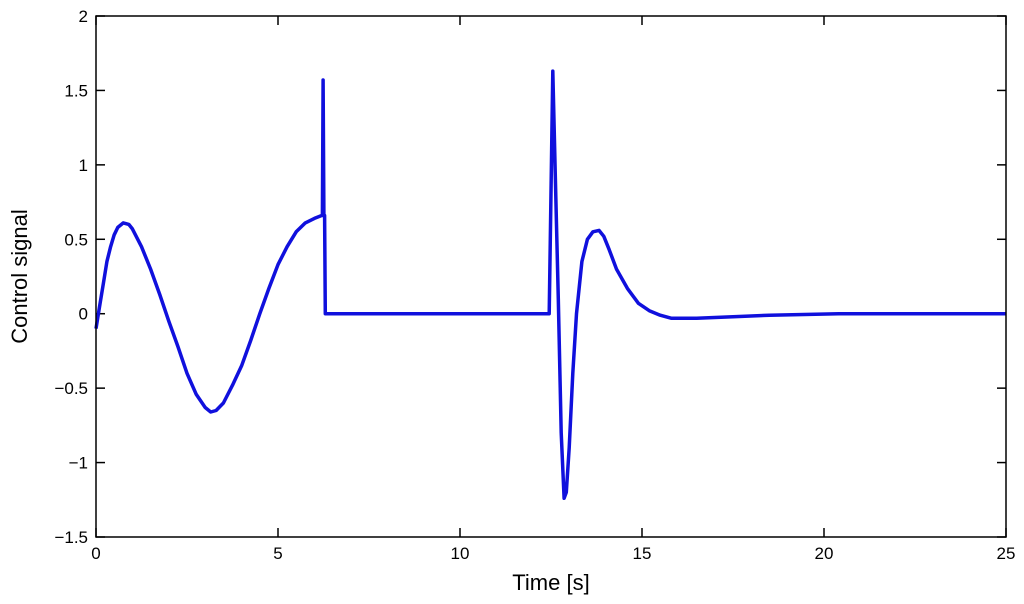 Image resolution: width=1024 pixels, height=604 pixels. What do you see at coordinates (83, 165) in the screenshot?
I see `y-tick-label: 1` at bounding box center [83, 165].